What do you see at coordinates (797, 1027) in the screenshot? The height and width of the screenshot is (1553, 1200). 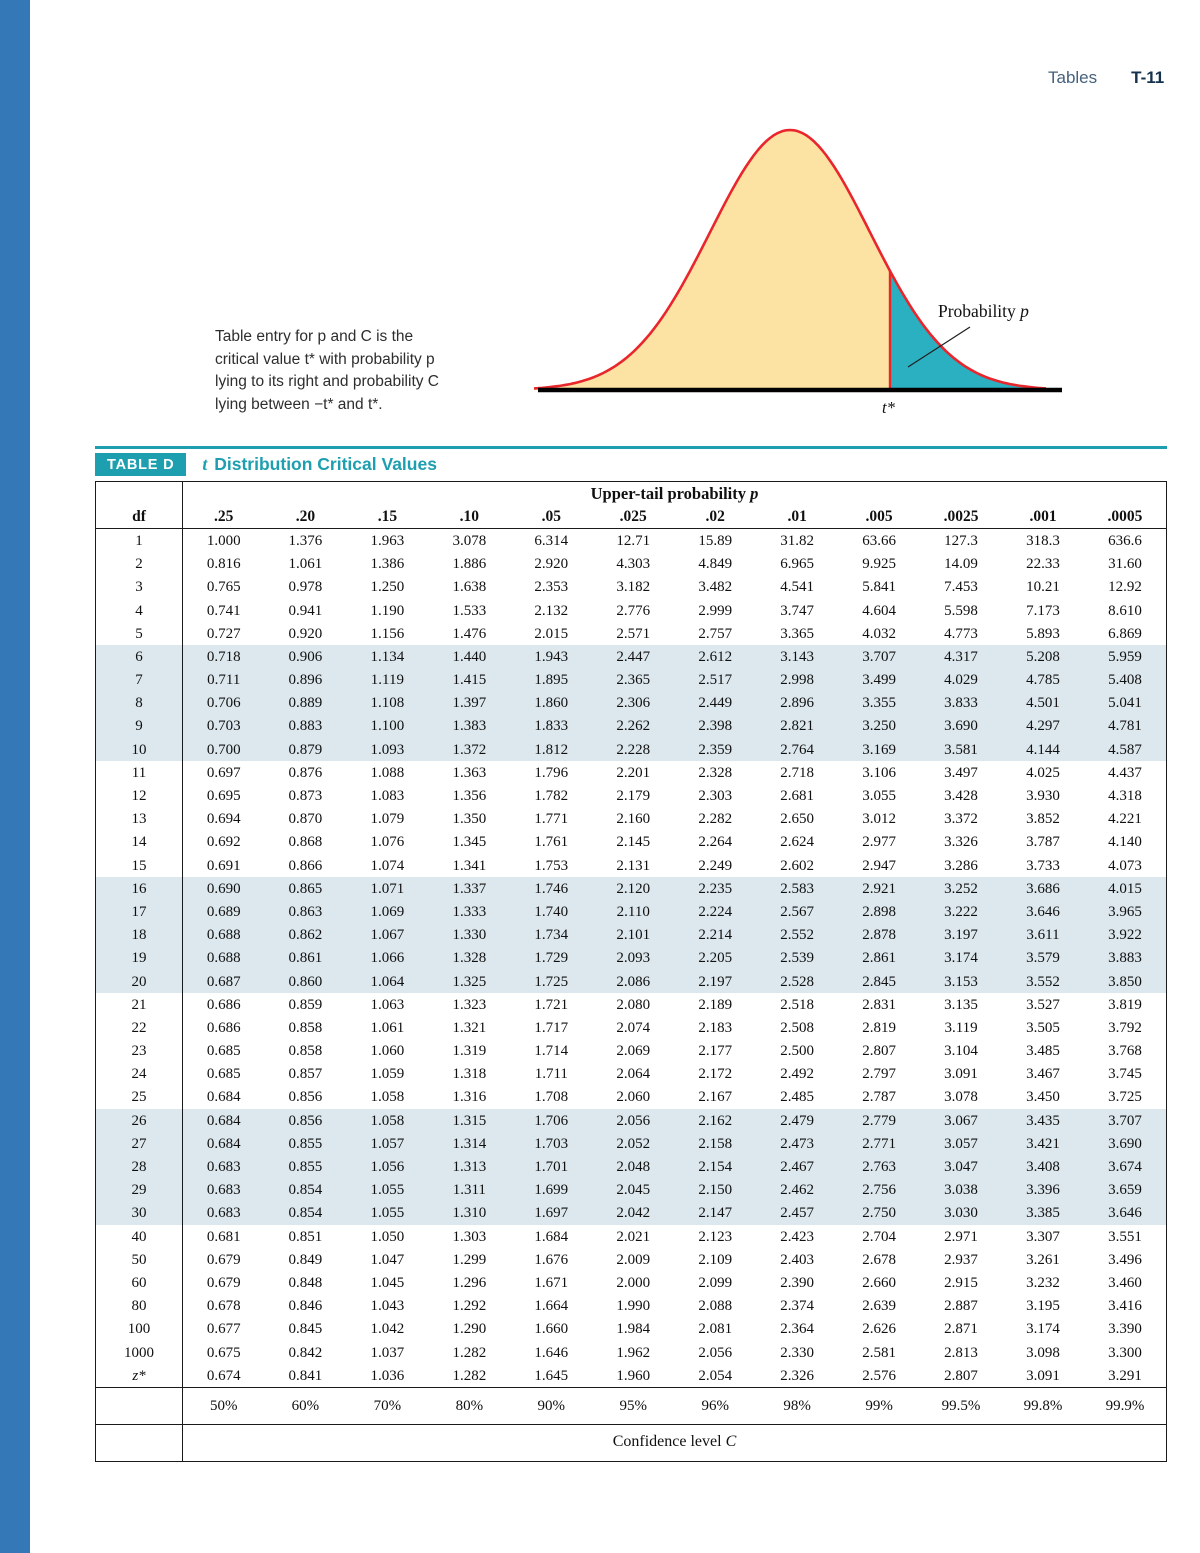 I see `t-value-cell: 2.508` at bounding box center [797, 1027].